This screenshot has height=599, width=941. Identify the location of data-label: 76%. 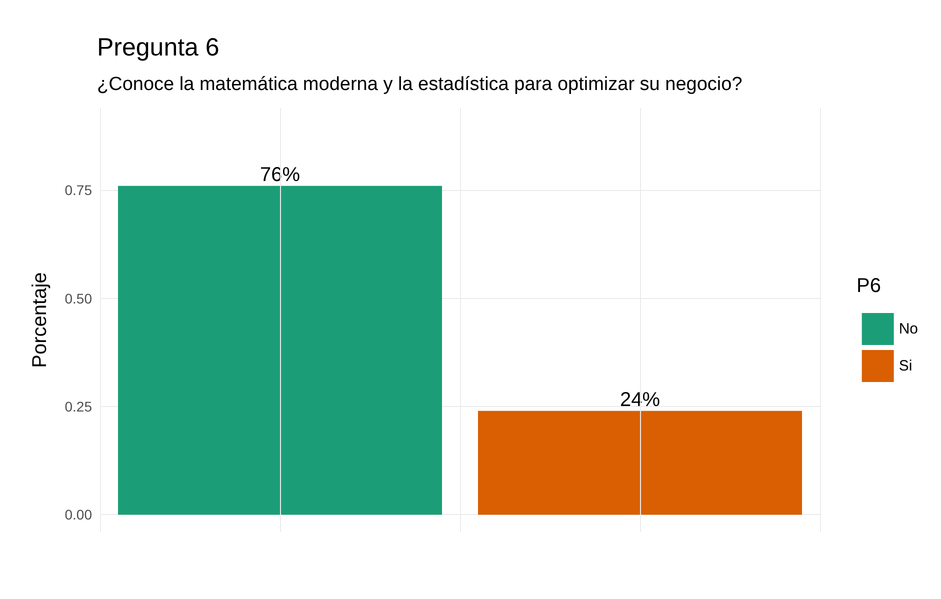
(280, 175).